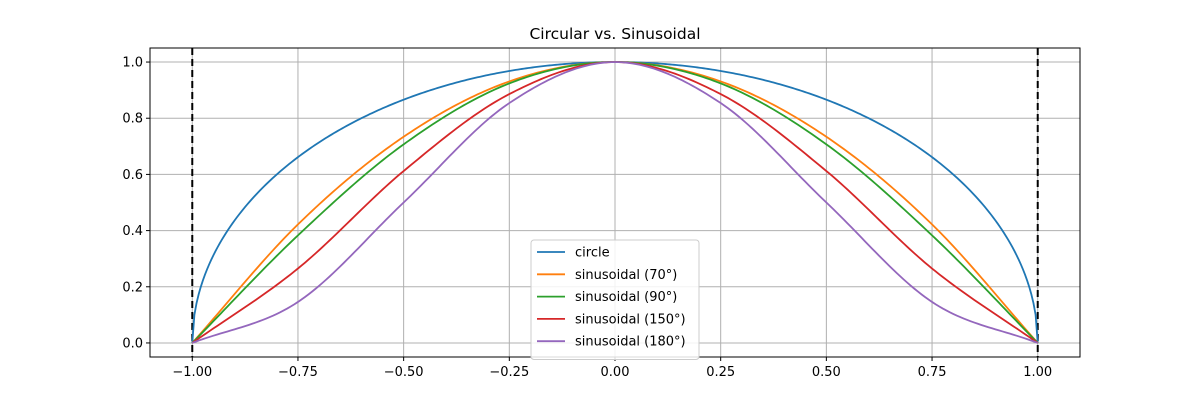 The height and width of the screenshot is (400, 1200). I want to click on legend-label: sinusoidal (150°), so click(630, 319).